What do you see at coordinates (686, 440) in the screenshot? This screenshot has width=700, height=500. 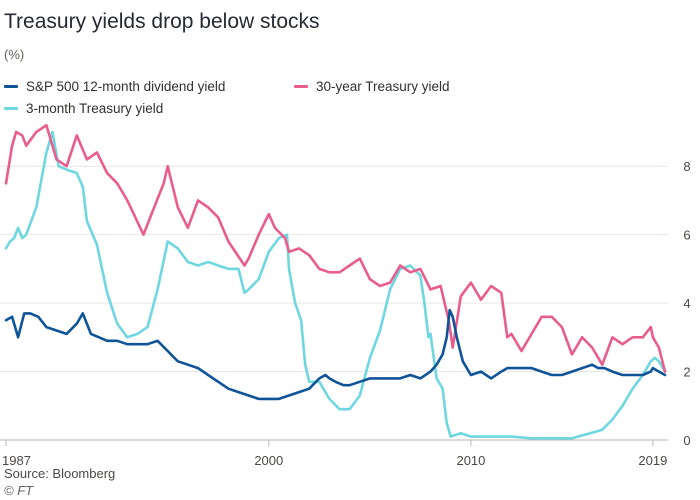 I see `y-tick-label: 0` at bounding box center [686, 440].